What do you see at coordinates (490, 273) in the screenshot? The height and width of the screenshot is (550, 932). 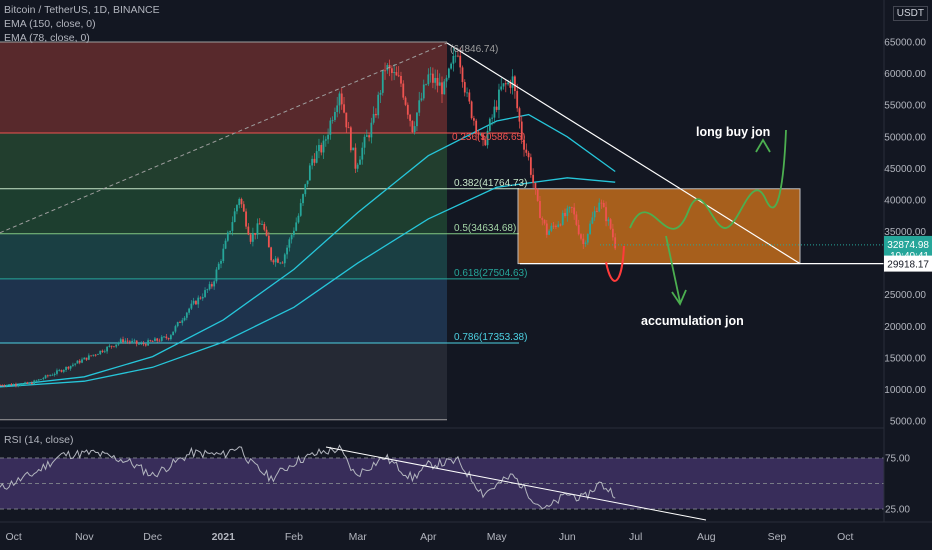 I see `fib-label: 0.618(27504.63)` at bounding box center [490, 273].